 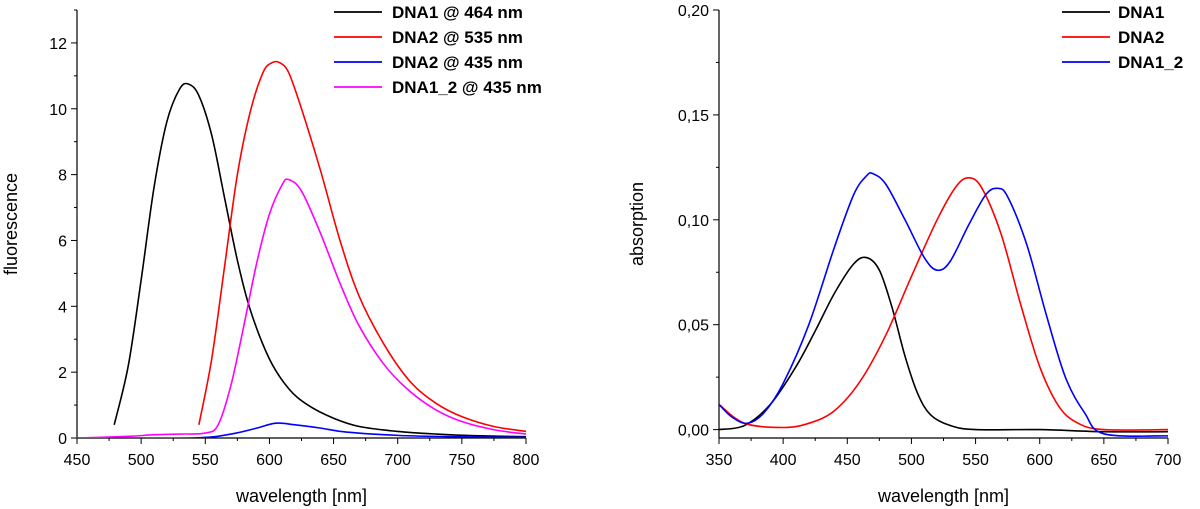 What do you see at coordinates (467, 87) in the screenshot?
I see `legend-label: DNA1_2 @ 435 nm` at bounding box center [467, 87].